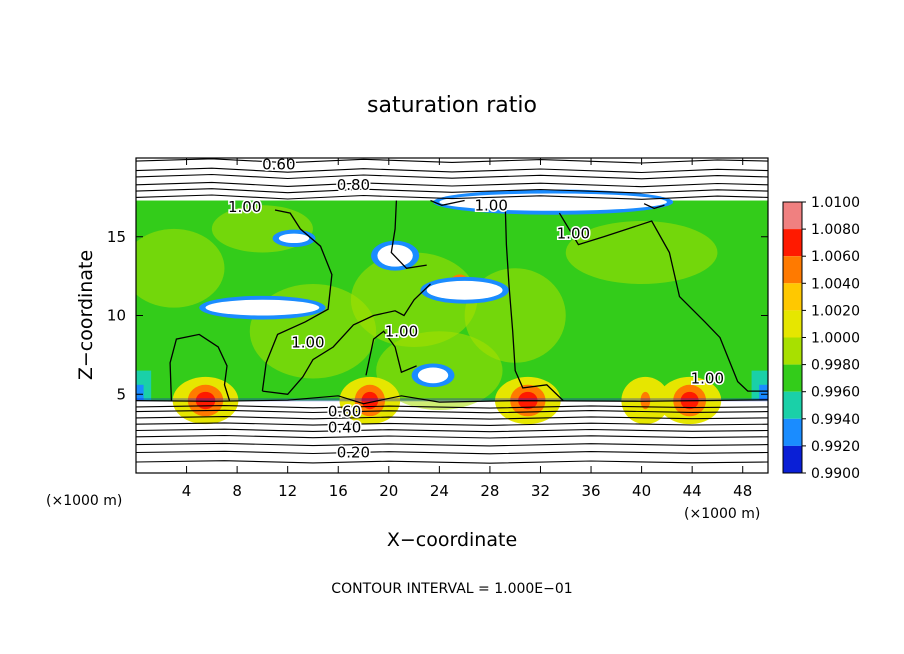  What do you see at coordinates (187, 491) in the screenshot?
I see `x-tick-label: 4` at bounding box center [187, 491].